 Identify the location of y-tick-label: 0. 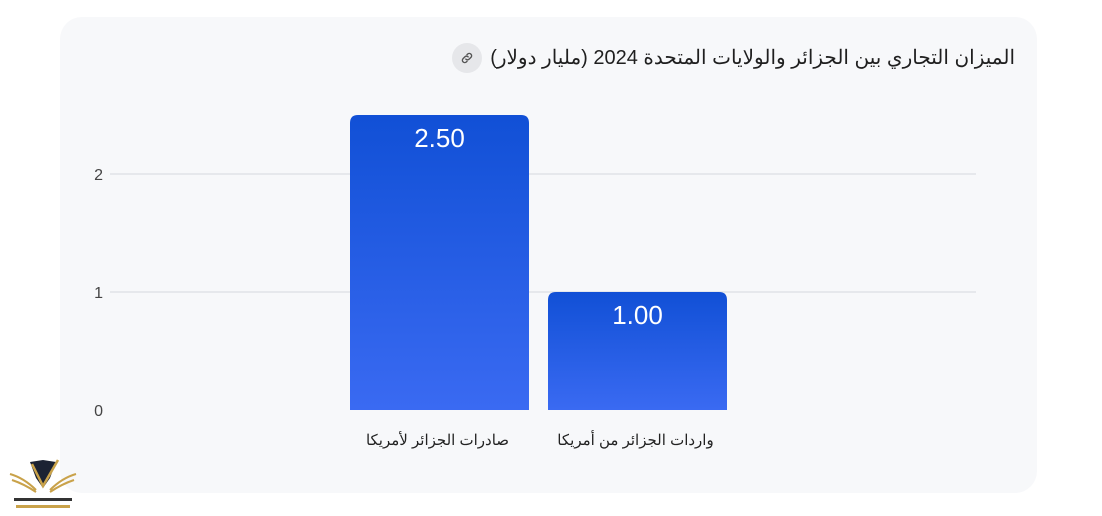
(98, 411).